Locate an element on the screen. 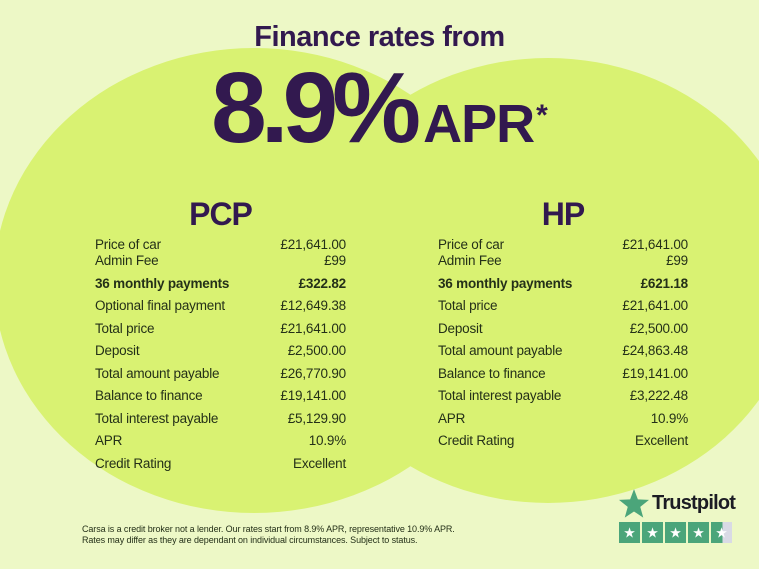 The image size is (759, 569). trustpilot-widget: Trustpilot ★ ★ ★ ★ ★ is located at coordinates (677, 516).